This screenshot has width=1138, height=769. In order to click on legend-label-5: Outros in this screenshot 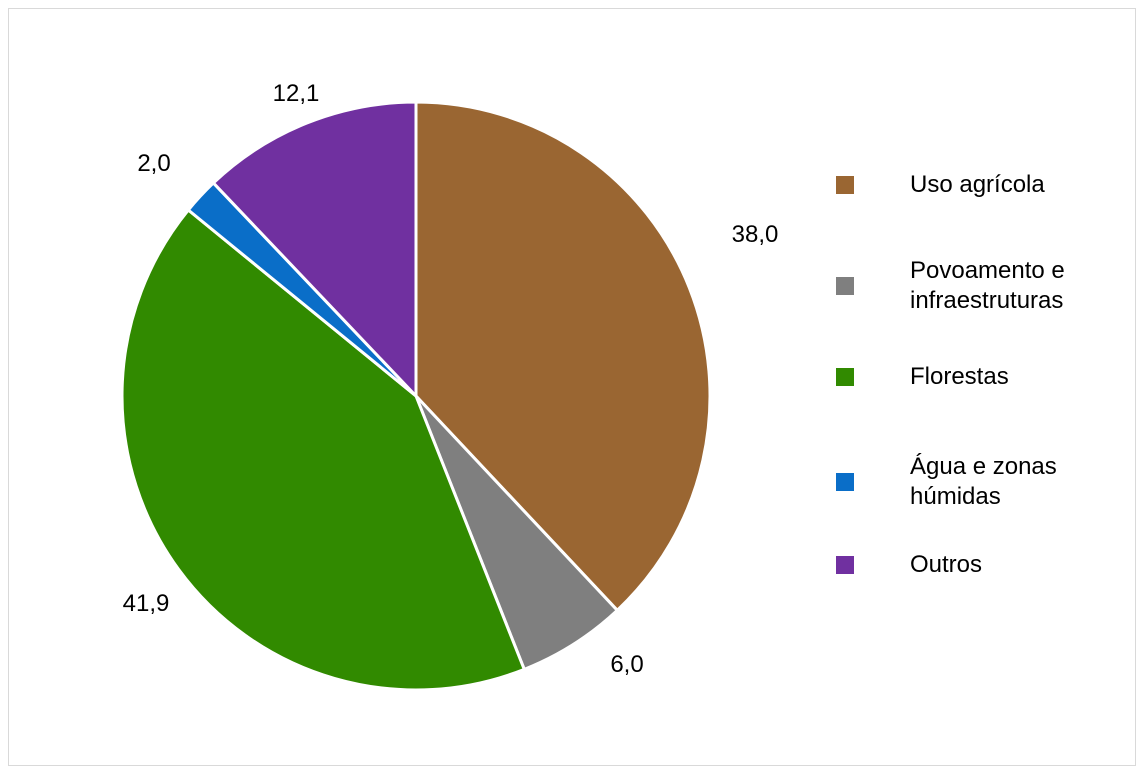, I will do `click(946, 565)`.